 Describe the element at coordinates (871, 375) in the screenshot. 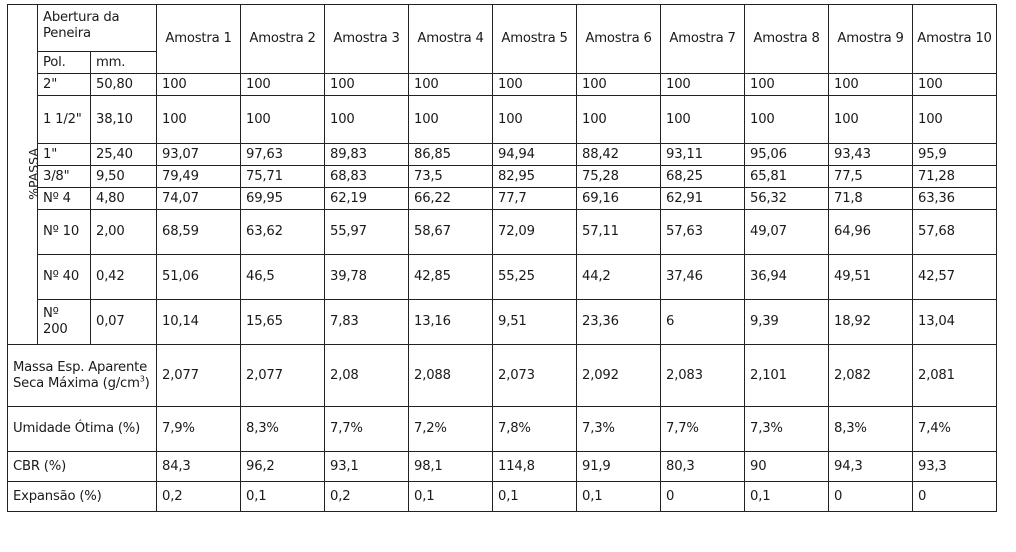

I see `property-value: 2,082` at that location.